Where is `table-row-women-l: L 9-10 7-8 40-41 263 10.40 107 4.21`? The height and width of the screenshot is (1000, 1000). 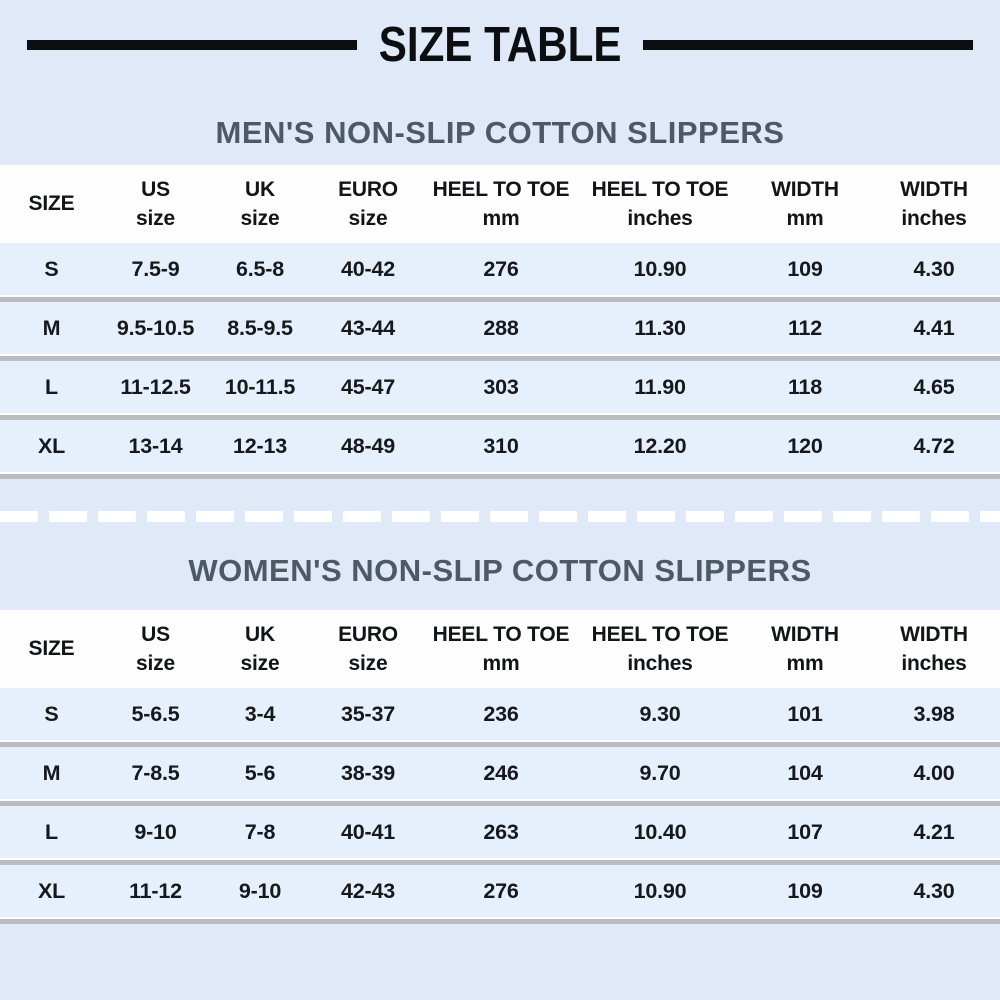
table-row-women-l: L 9-10 7-8 40-41 263 10.40 107 4.21 is located at coordinates (500, 832).